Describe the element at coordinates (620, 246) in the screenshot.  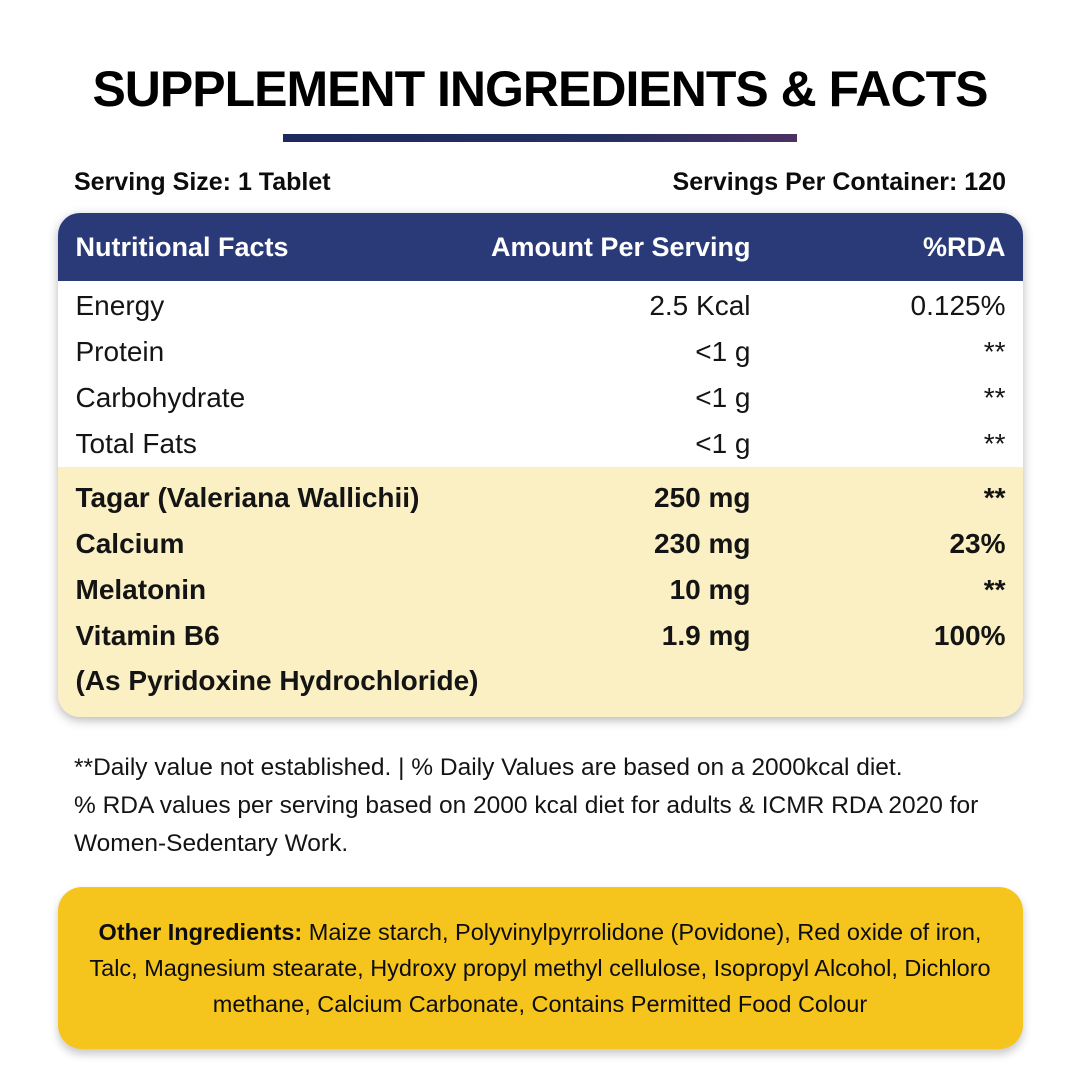
I see `column-header-amount-per-serving: Amount Per Serving` at that location.